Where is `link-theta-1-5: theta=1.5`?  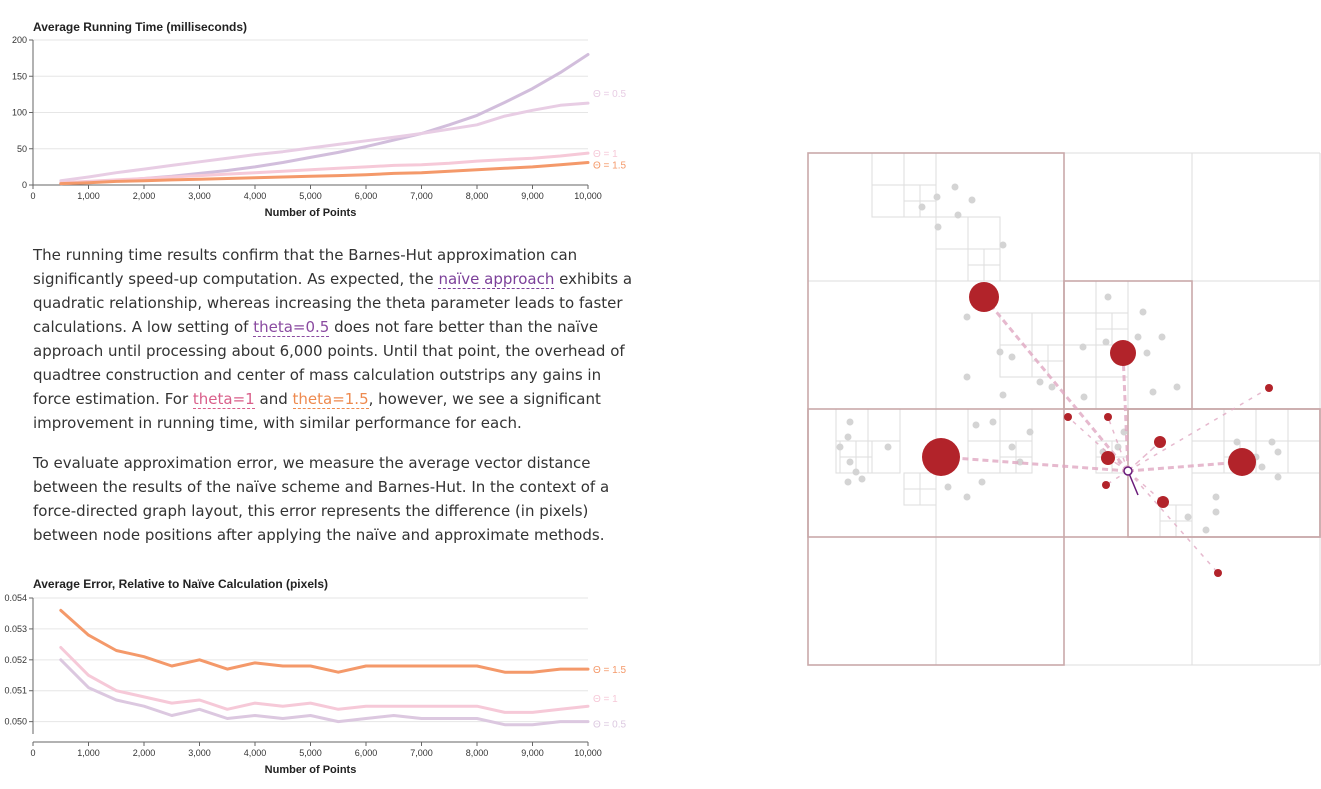 link-theta-1-5: theta=1.5 is located at coordinates (330, 399).